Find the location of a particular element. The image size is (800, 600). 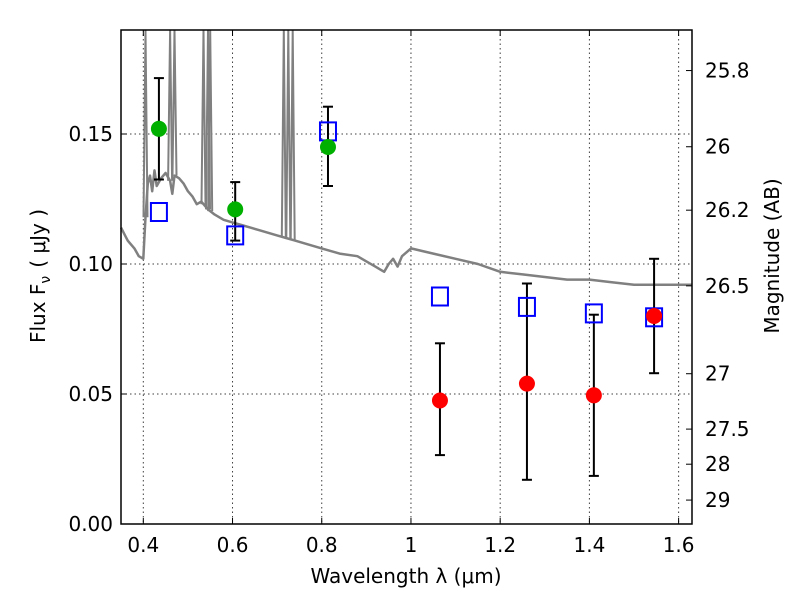

y2-tick-label: 27.5 is located at coordinates (727, 429).